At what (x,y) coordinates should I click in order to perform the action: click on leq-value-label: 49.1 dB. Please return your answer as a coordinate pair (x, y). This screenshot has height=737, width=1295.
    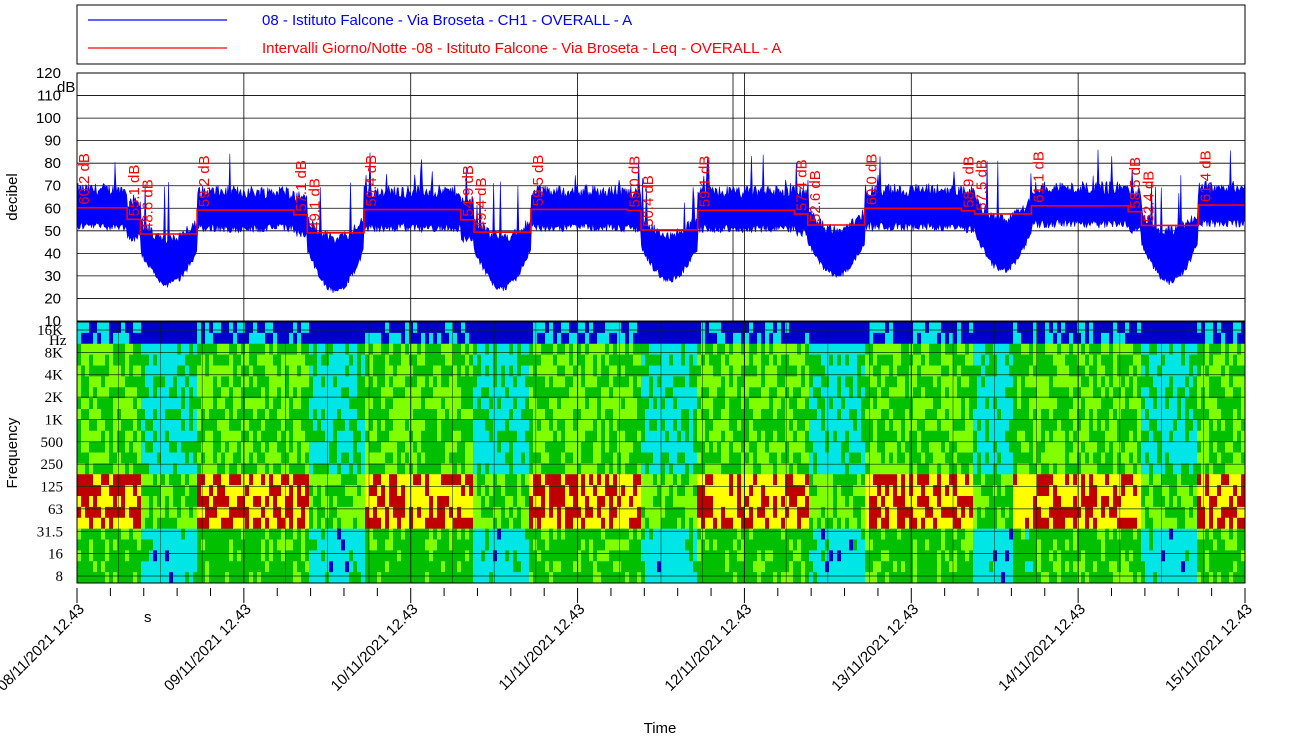
    Looking at the image, I should click on (314, 204).